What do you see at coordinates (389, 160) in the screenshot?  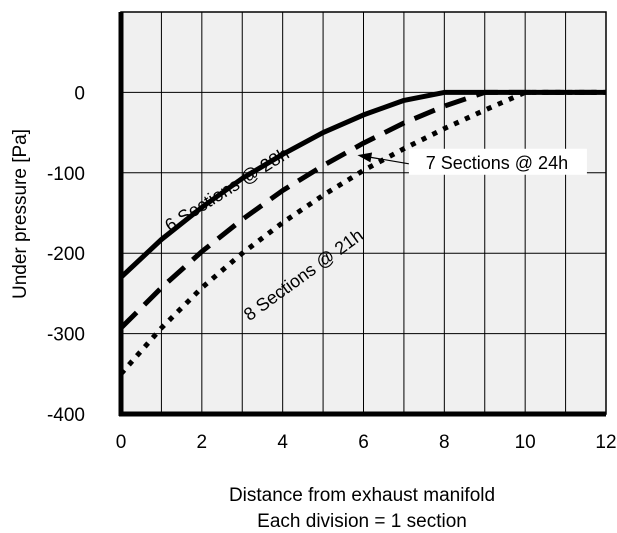 I see `annotation-arrow-line` at bounding box center [389, 160].